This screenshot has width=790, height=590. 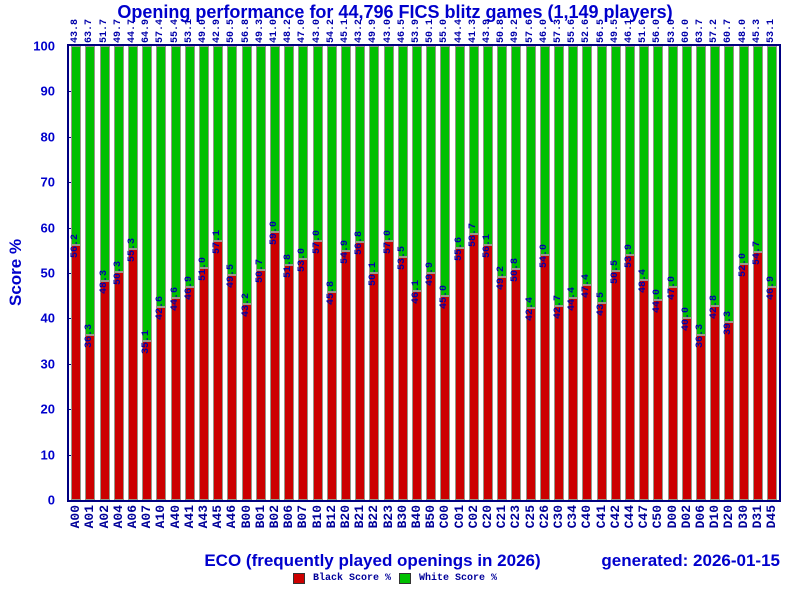 I want to click on y-tick-label: 70, so click(x=47, y=182).